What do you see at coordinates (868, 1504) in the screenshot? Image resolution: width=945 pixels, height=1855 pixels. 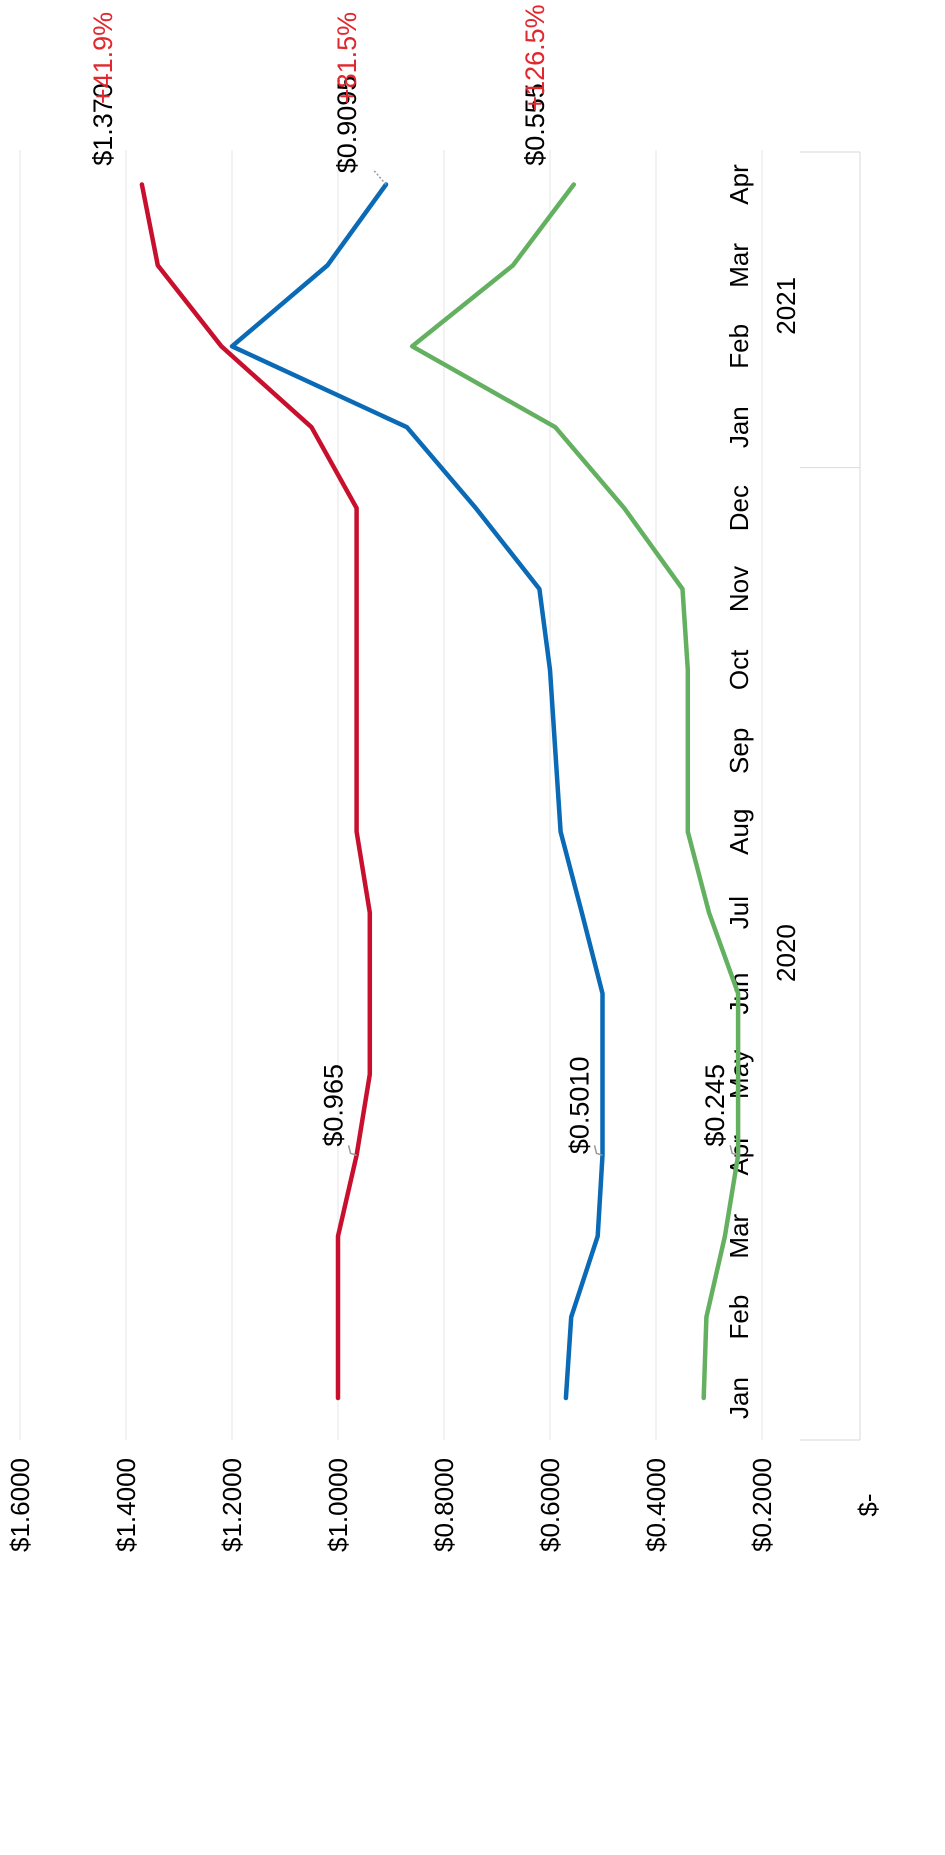 I see `y-tick-label: $-` at bounding box center [868, 1504].